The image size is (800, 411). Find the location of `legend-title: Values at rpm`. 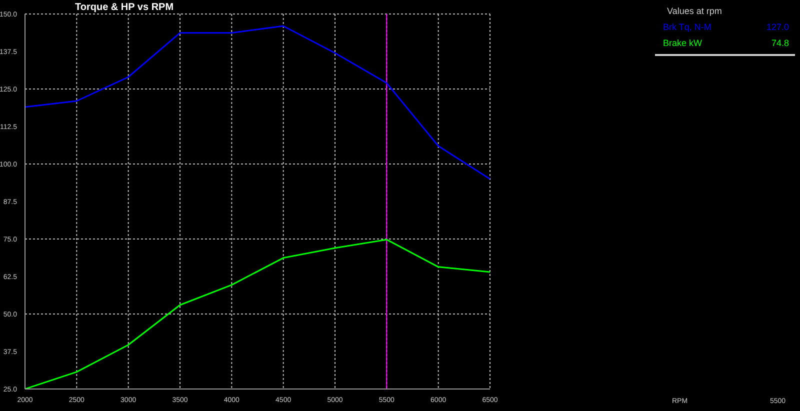

legend-title: Values at rpm is located at coordinates (694, 11).